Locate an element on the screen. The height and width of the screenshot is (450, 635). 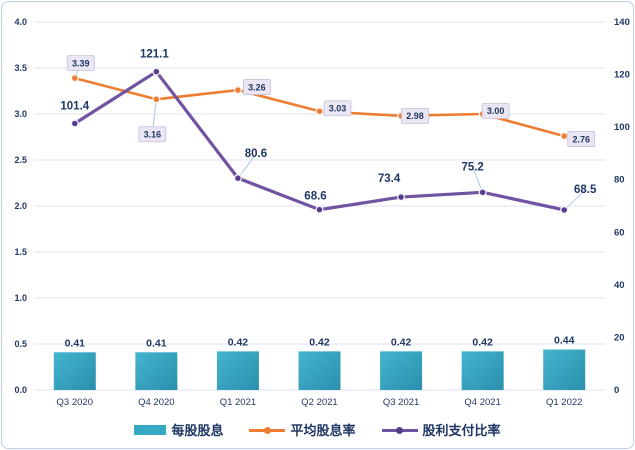
yield-data-label: 2.98 is located at coordinates (415, 116).